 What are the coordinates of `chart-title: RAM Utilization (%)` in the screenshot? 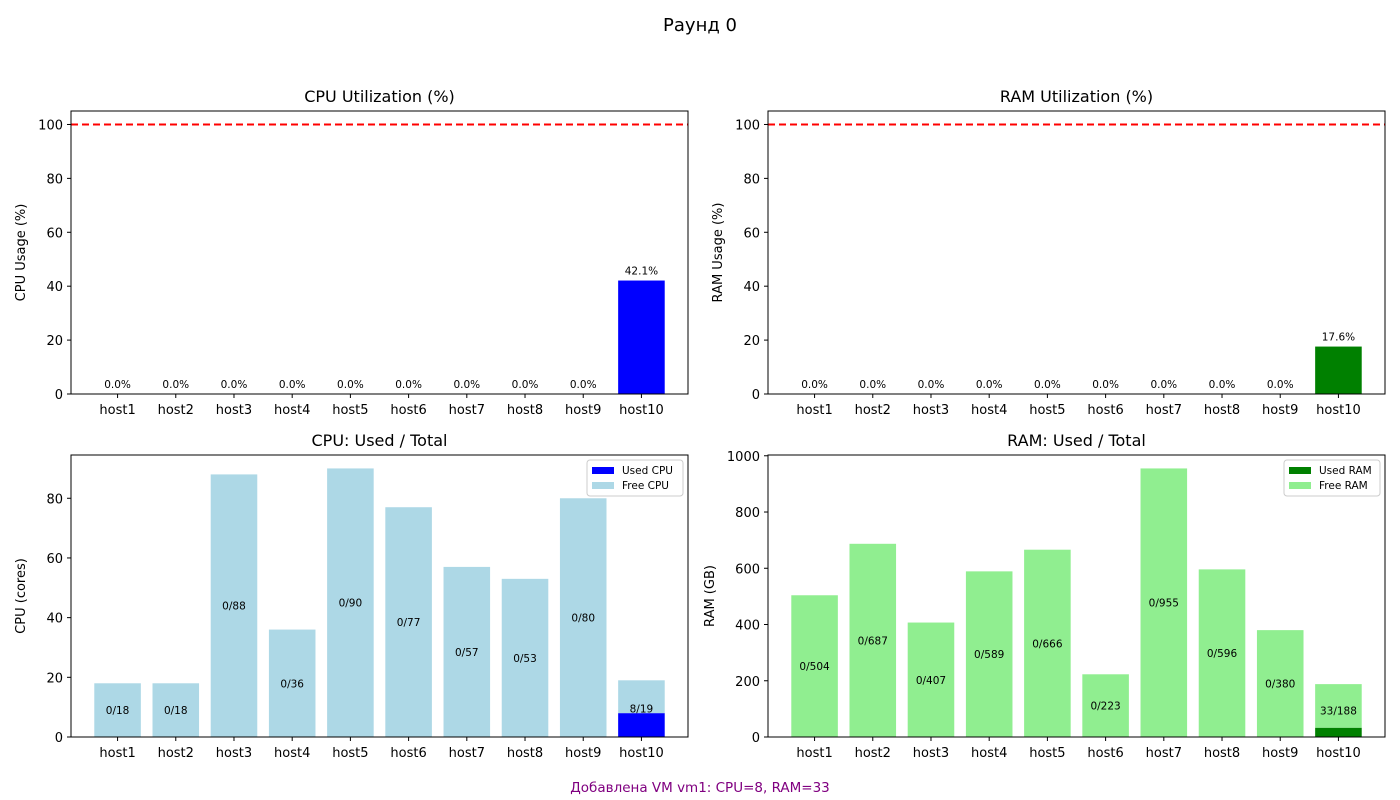 It's located at (1076, 96).